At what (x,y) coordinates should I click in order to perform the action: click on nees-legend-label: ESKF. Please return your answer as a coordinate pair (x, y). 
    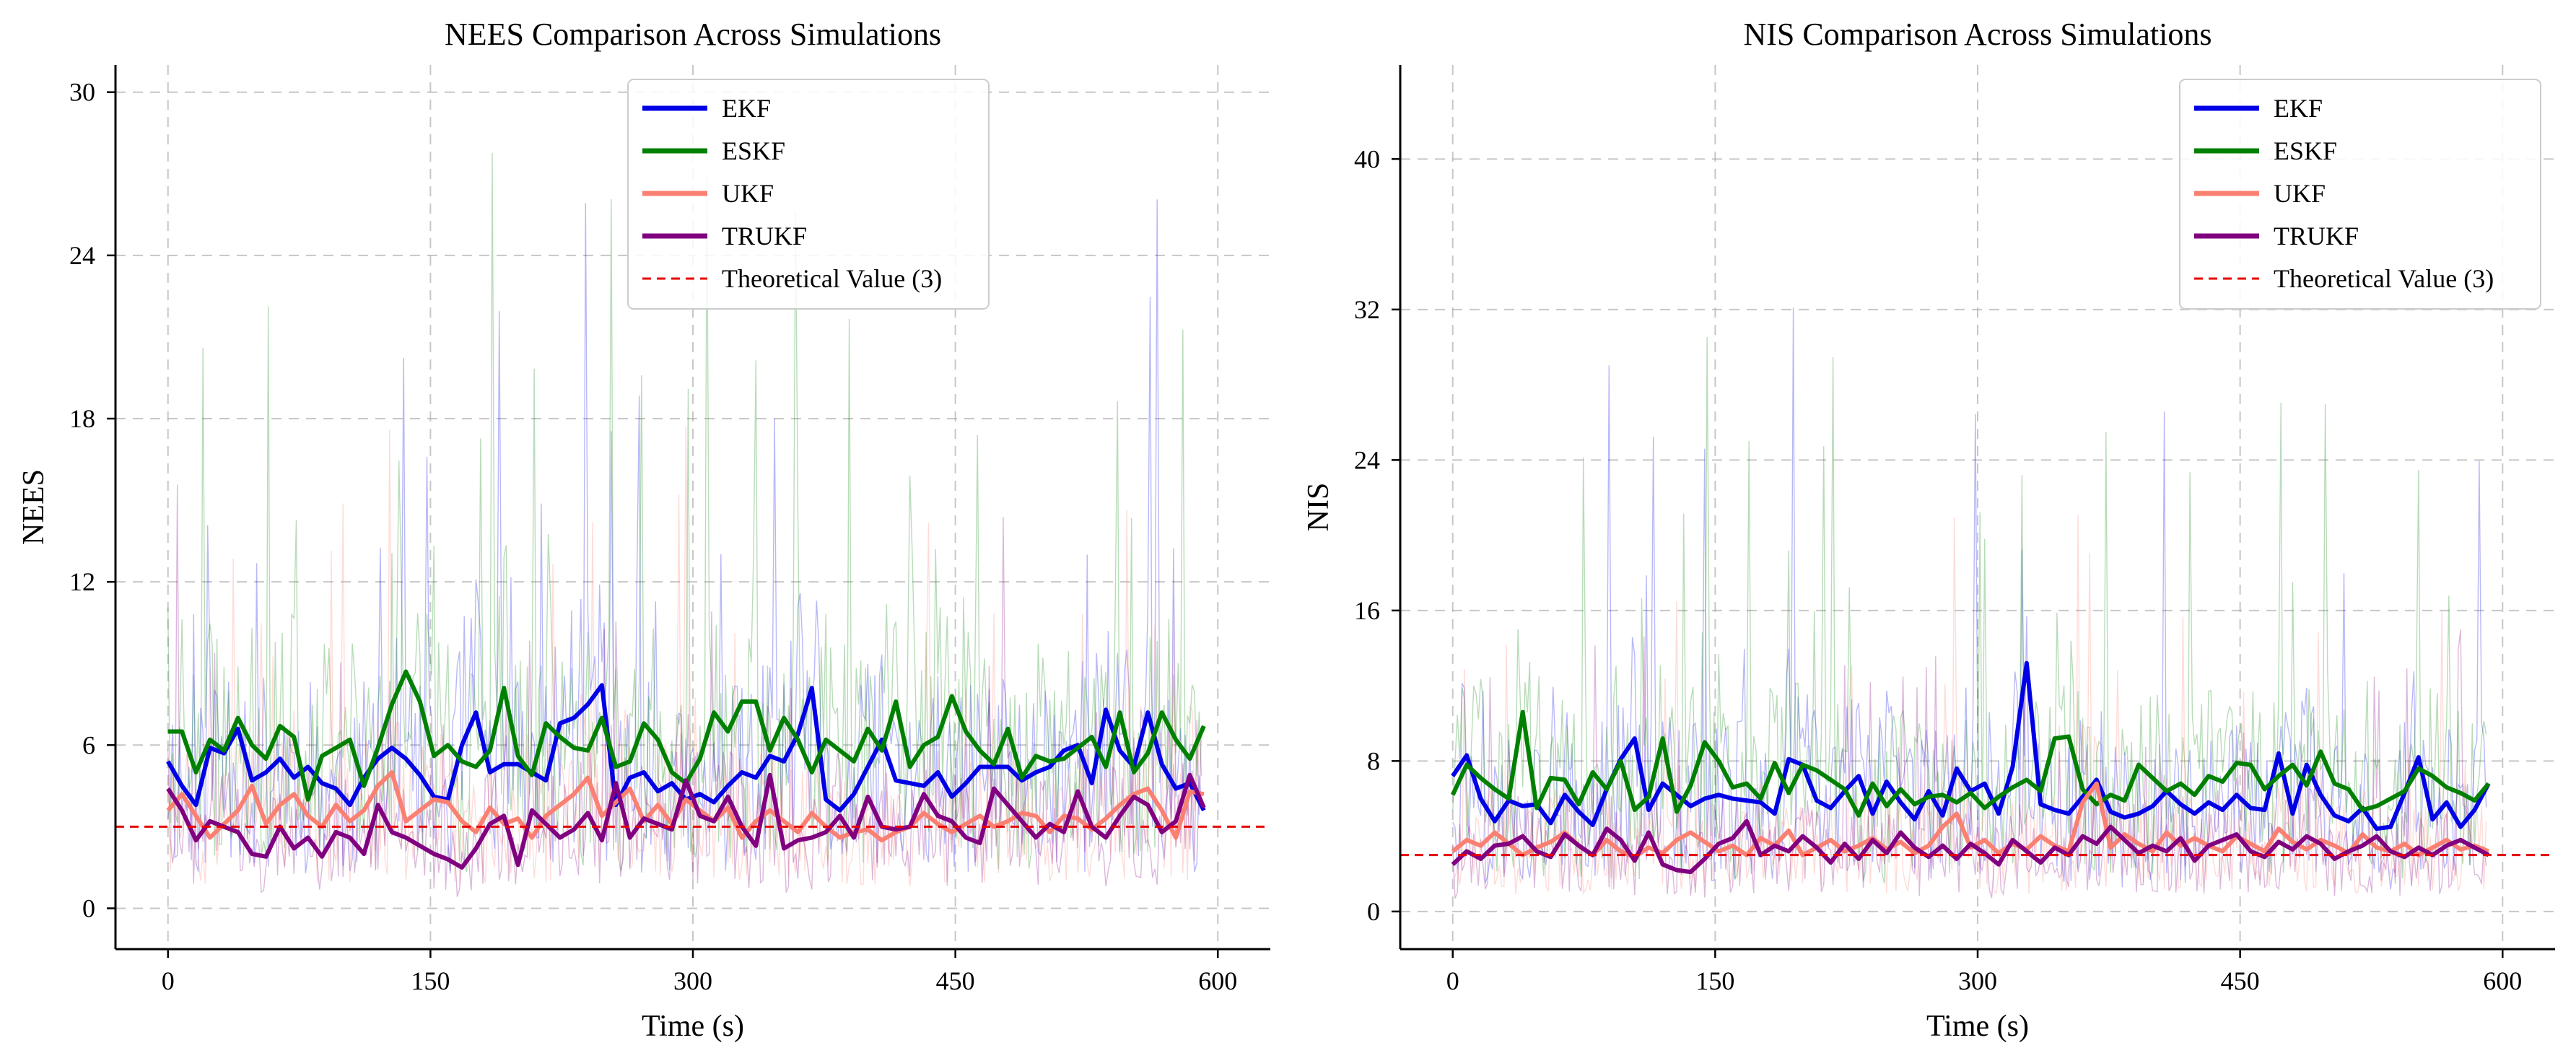
    Looking at the image, I should click on (753, 150).